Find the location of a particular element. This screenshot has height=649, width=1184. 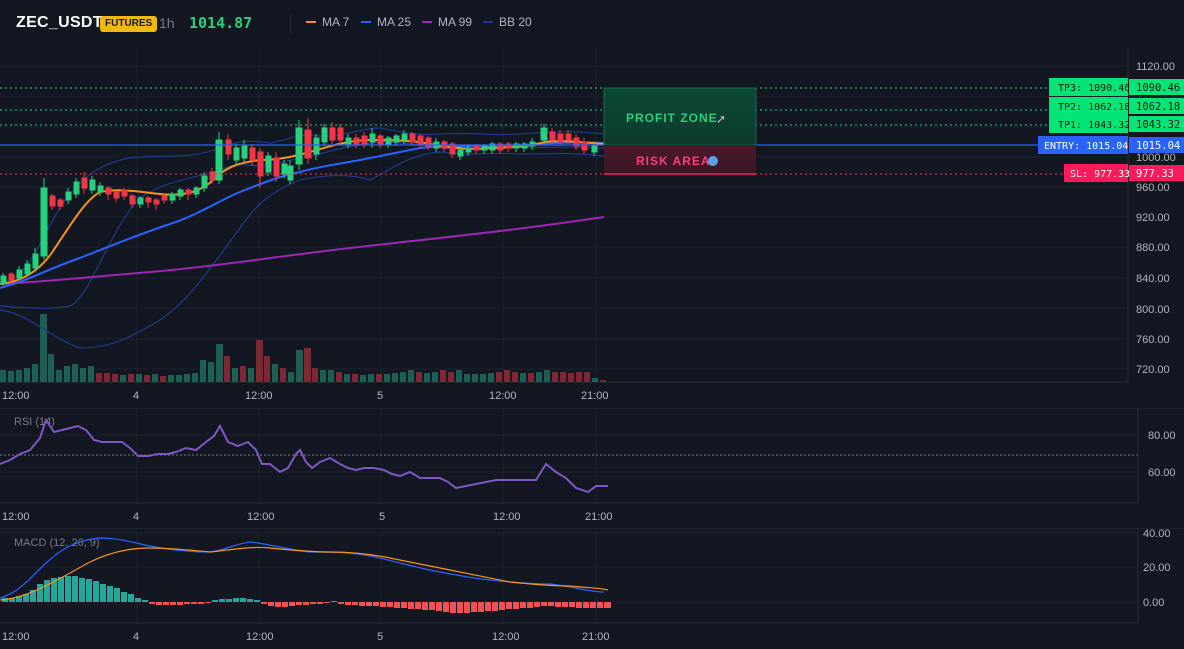

price-tick: 840.00 is located at coordinates (1153, 279).